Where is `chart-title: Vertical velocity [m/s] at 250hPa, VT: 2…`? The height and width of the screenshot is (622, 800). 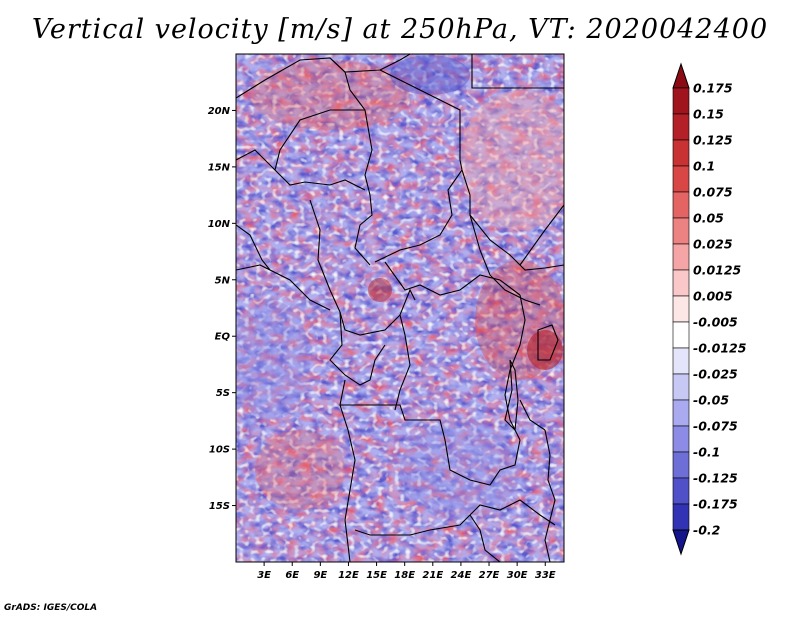 chart-title: Vertical velocity [m/s] at 250hPa, VT: 2… is located at coordinates (400, 29).